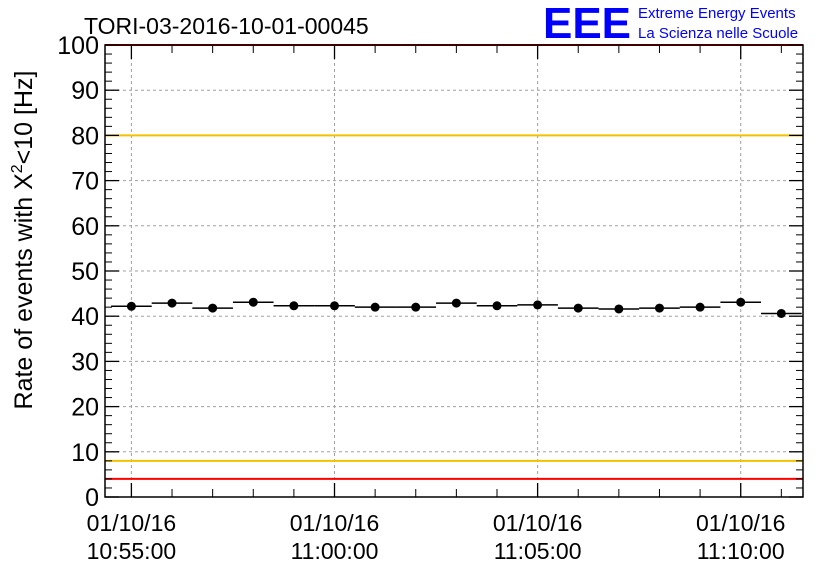 This screenshot has height=572, width=836. Describe the element at coordinates (78, 46) in the screenshot. I see `y-tick-label-100: 100` at that location.